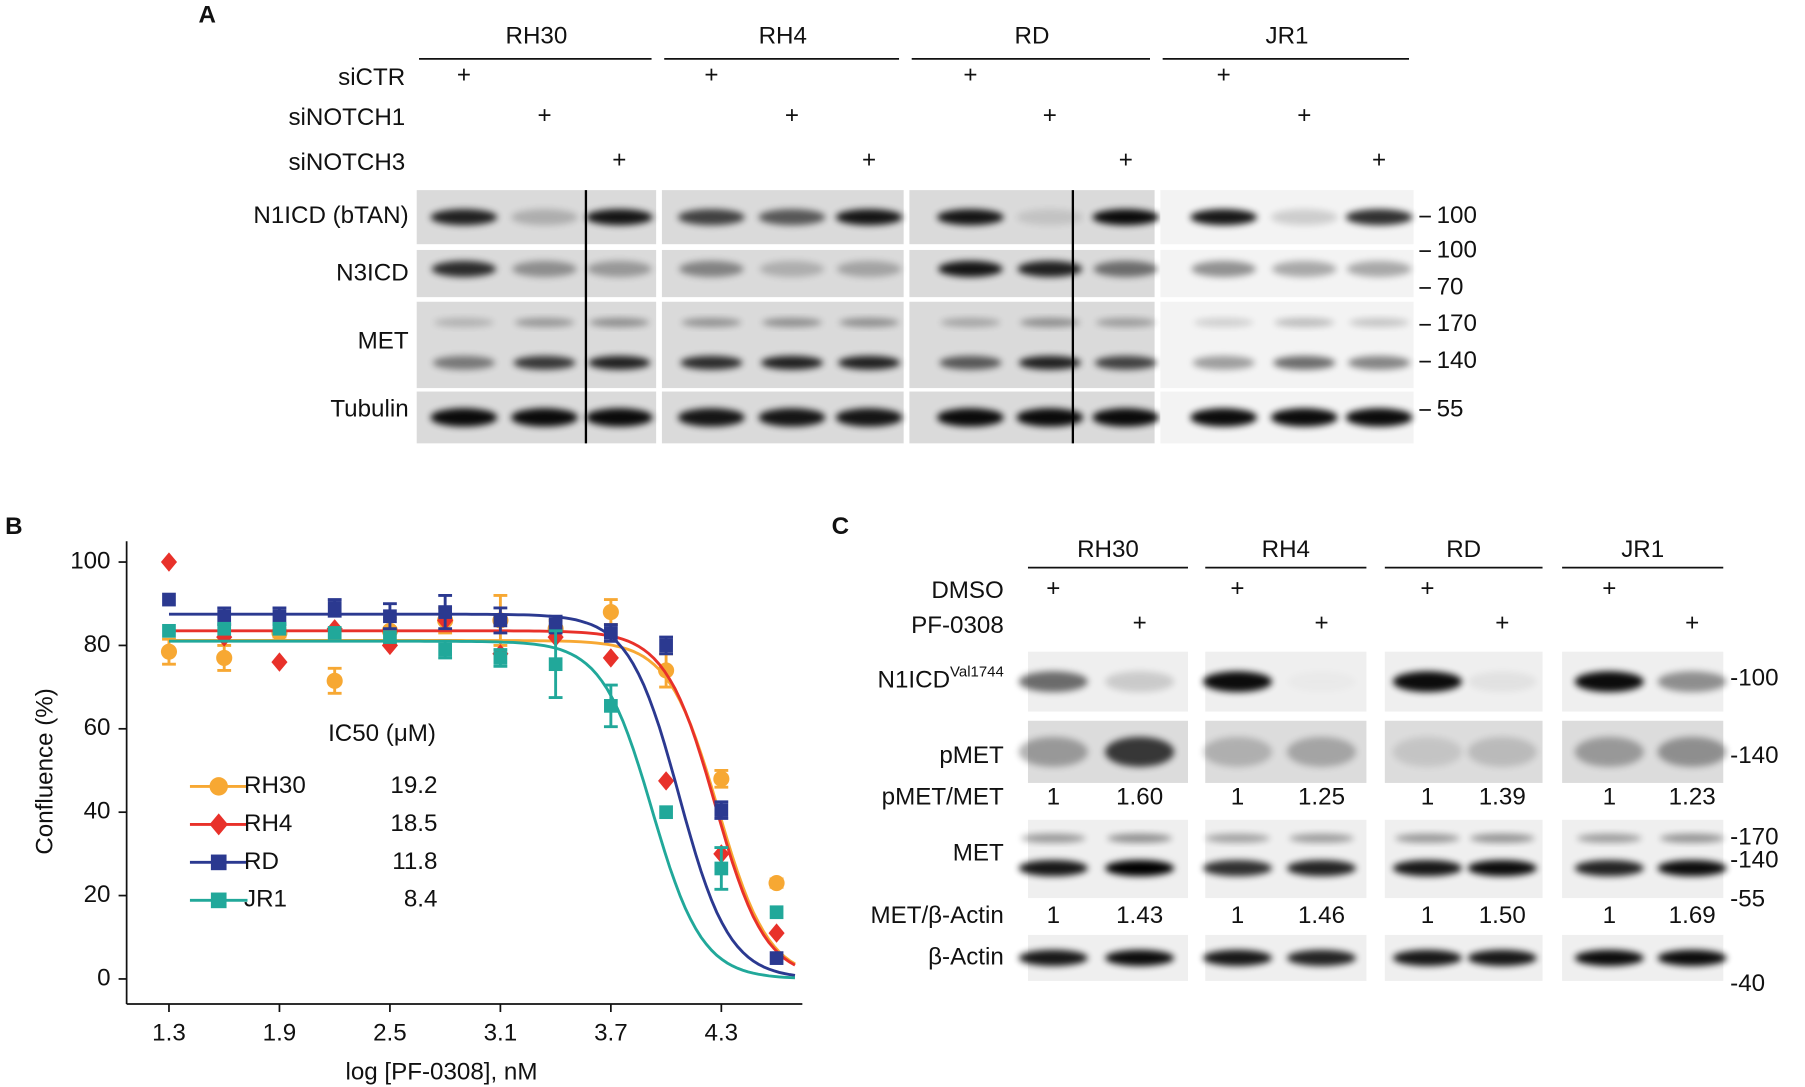 The width and height of the screenshot is (1805, 1087). Describe the element at coordinates (275, 785) in the screenshot. I see `legend-label: RH30` at that location.